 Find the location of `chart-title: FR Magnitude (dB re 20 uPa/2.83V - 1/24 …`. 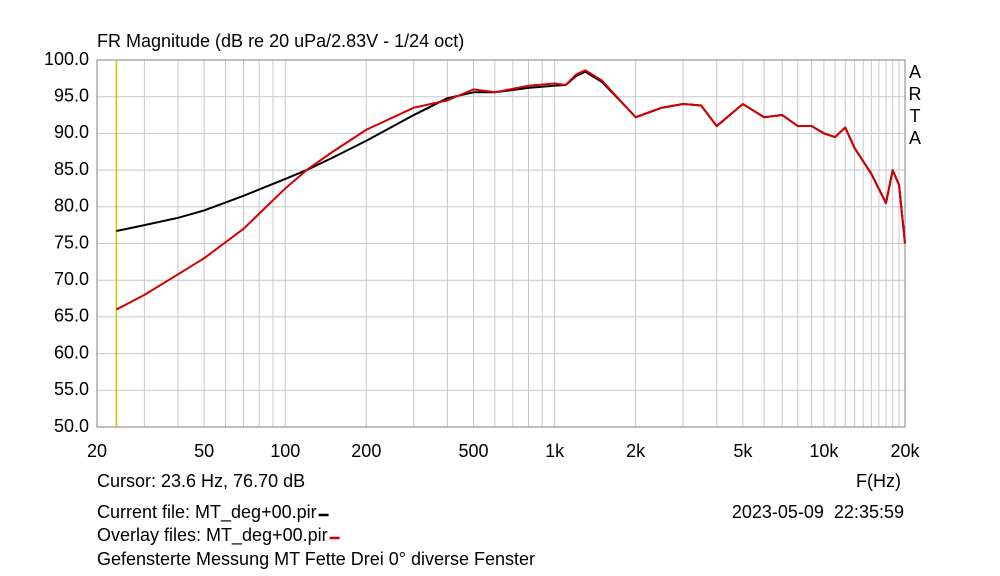

chart-title: FR Magnitude (dB re 20 uPa/2.83V - 1/24 … is located at coordinates (280, 41).